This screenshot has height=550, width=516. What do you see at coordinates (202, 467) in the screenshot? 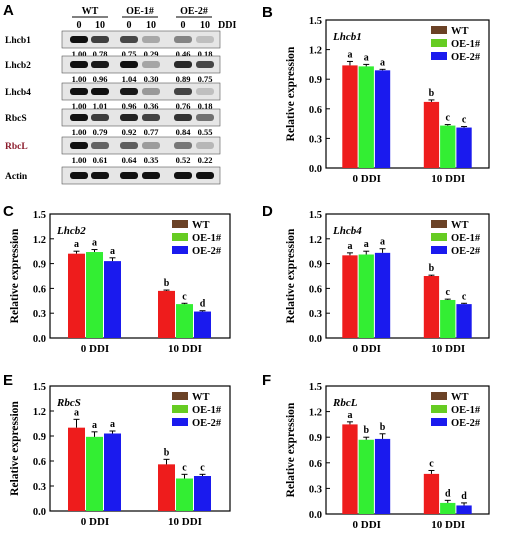
I see `significance-letter: c` at bounding box center [202, 467].